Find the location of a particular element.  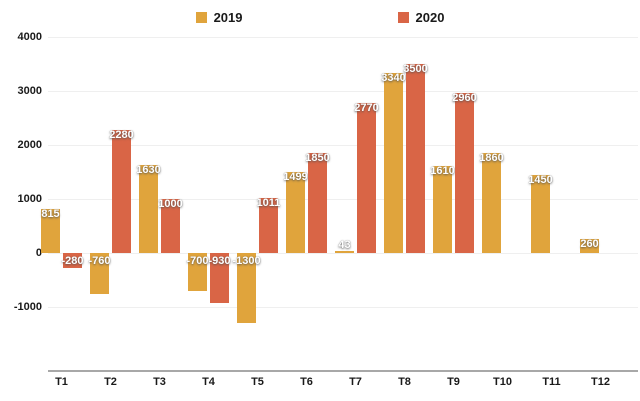

chart-legend: 2019 2020 is located at coordinates (320, 17).